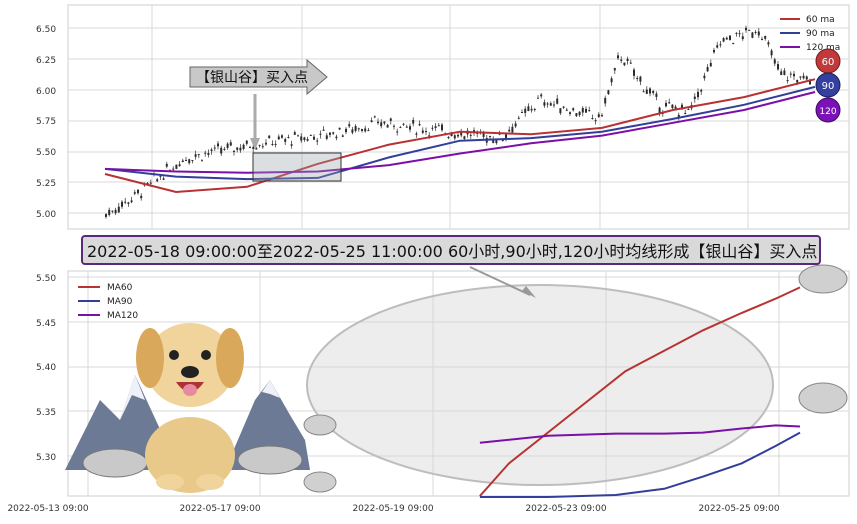 Image resolution: width=857 pixels, height=524 pixels. I want to click on top-y-tick: 5.75, so click(46, 122).